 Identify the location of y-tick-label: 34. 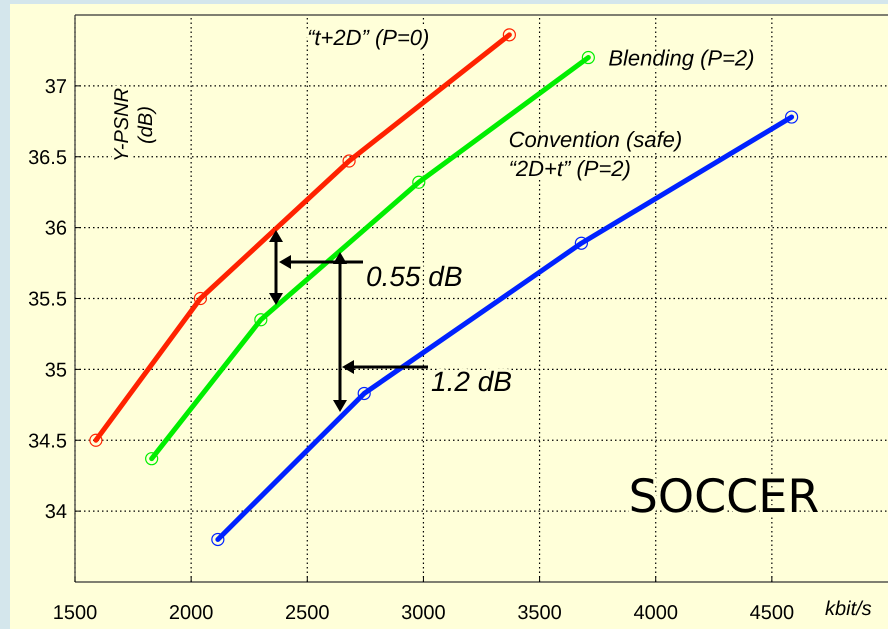
(55, 512).